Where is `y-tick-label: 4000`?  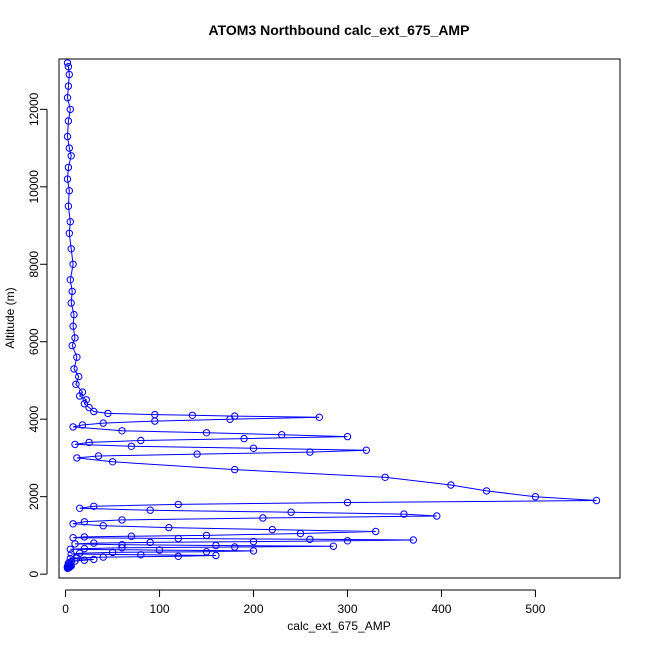 y-tick-label: 4000 is located at coordinates (34, 419).